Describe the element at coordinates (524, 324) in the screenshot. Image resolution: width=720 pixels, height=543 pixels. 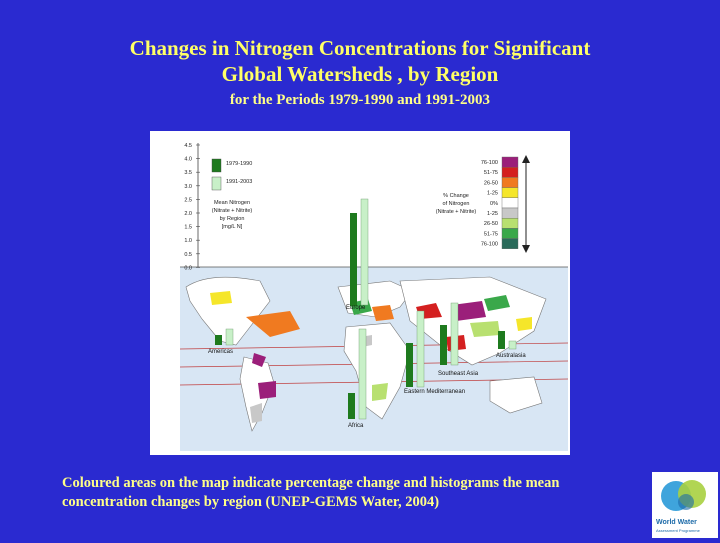
I see `patch-yellow-asia` at that location.